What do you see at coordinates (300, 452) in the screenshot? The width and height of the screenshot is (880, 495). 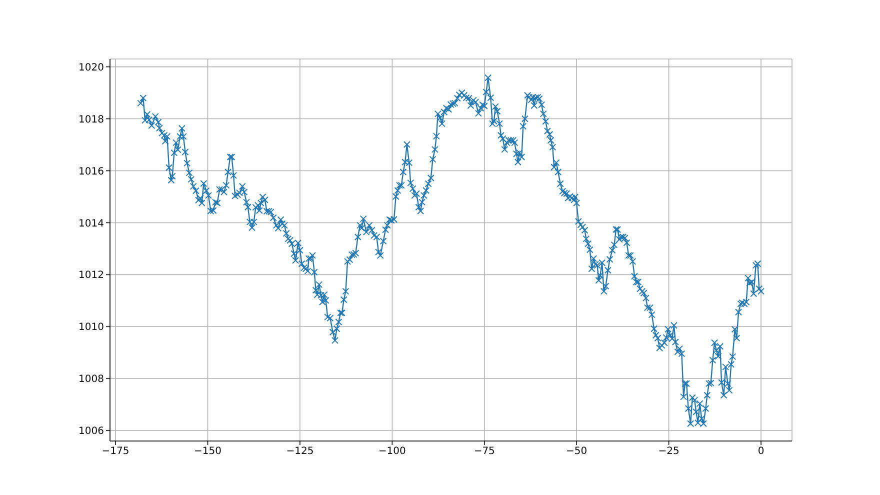 I see `x-tick-label: −125` at bounding box center [300, 452].